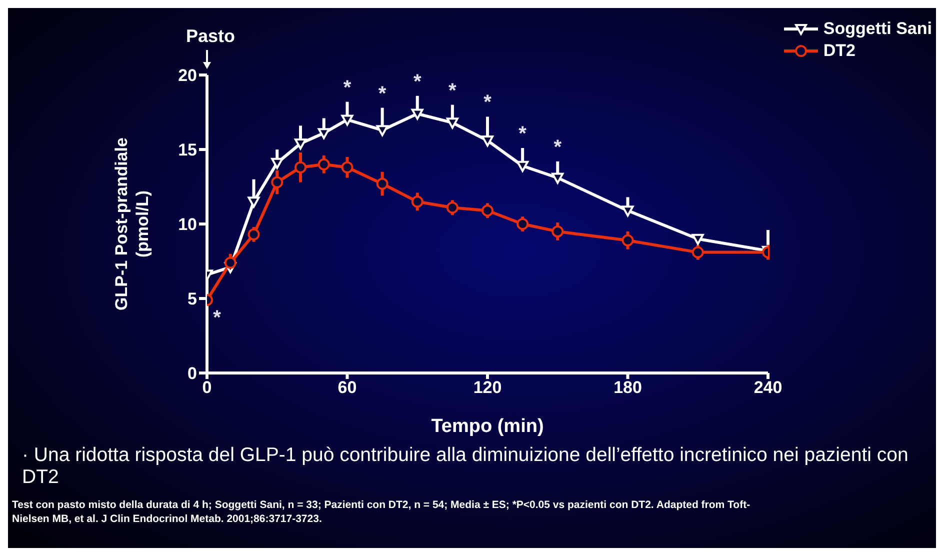  I want to click on x-tick-label: 180, so click(628, 388).